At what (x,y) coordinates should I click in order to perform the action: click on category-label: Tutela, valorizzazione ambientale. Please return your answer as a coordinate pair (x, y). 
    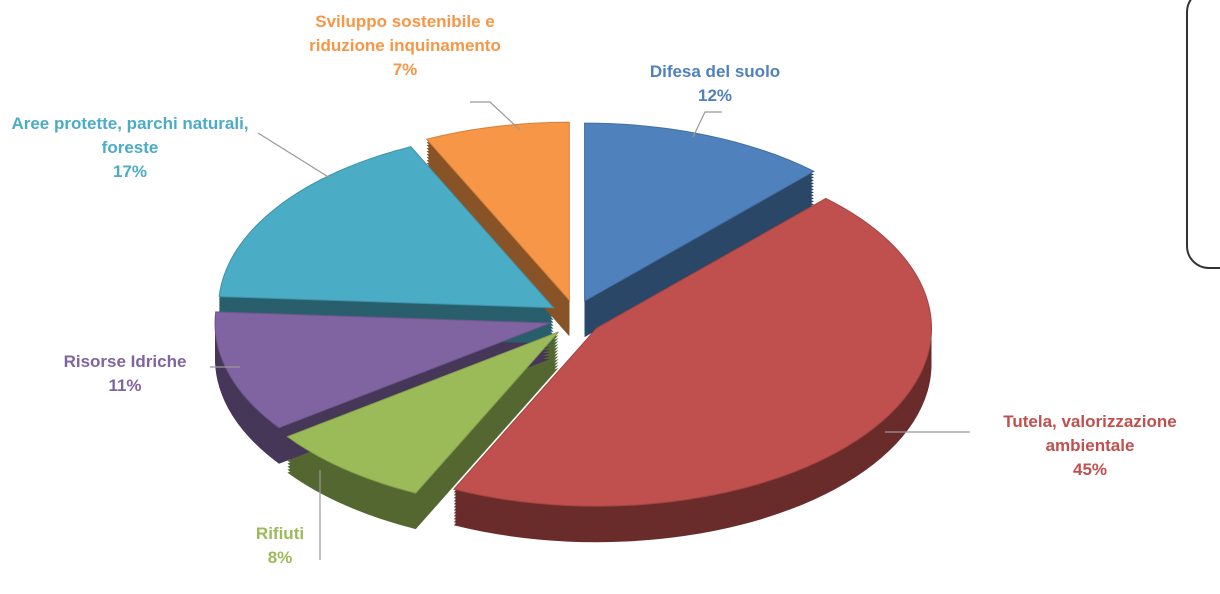
    Looking at the image, I should click on (1090, 433).